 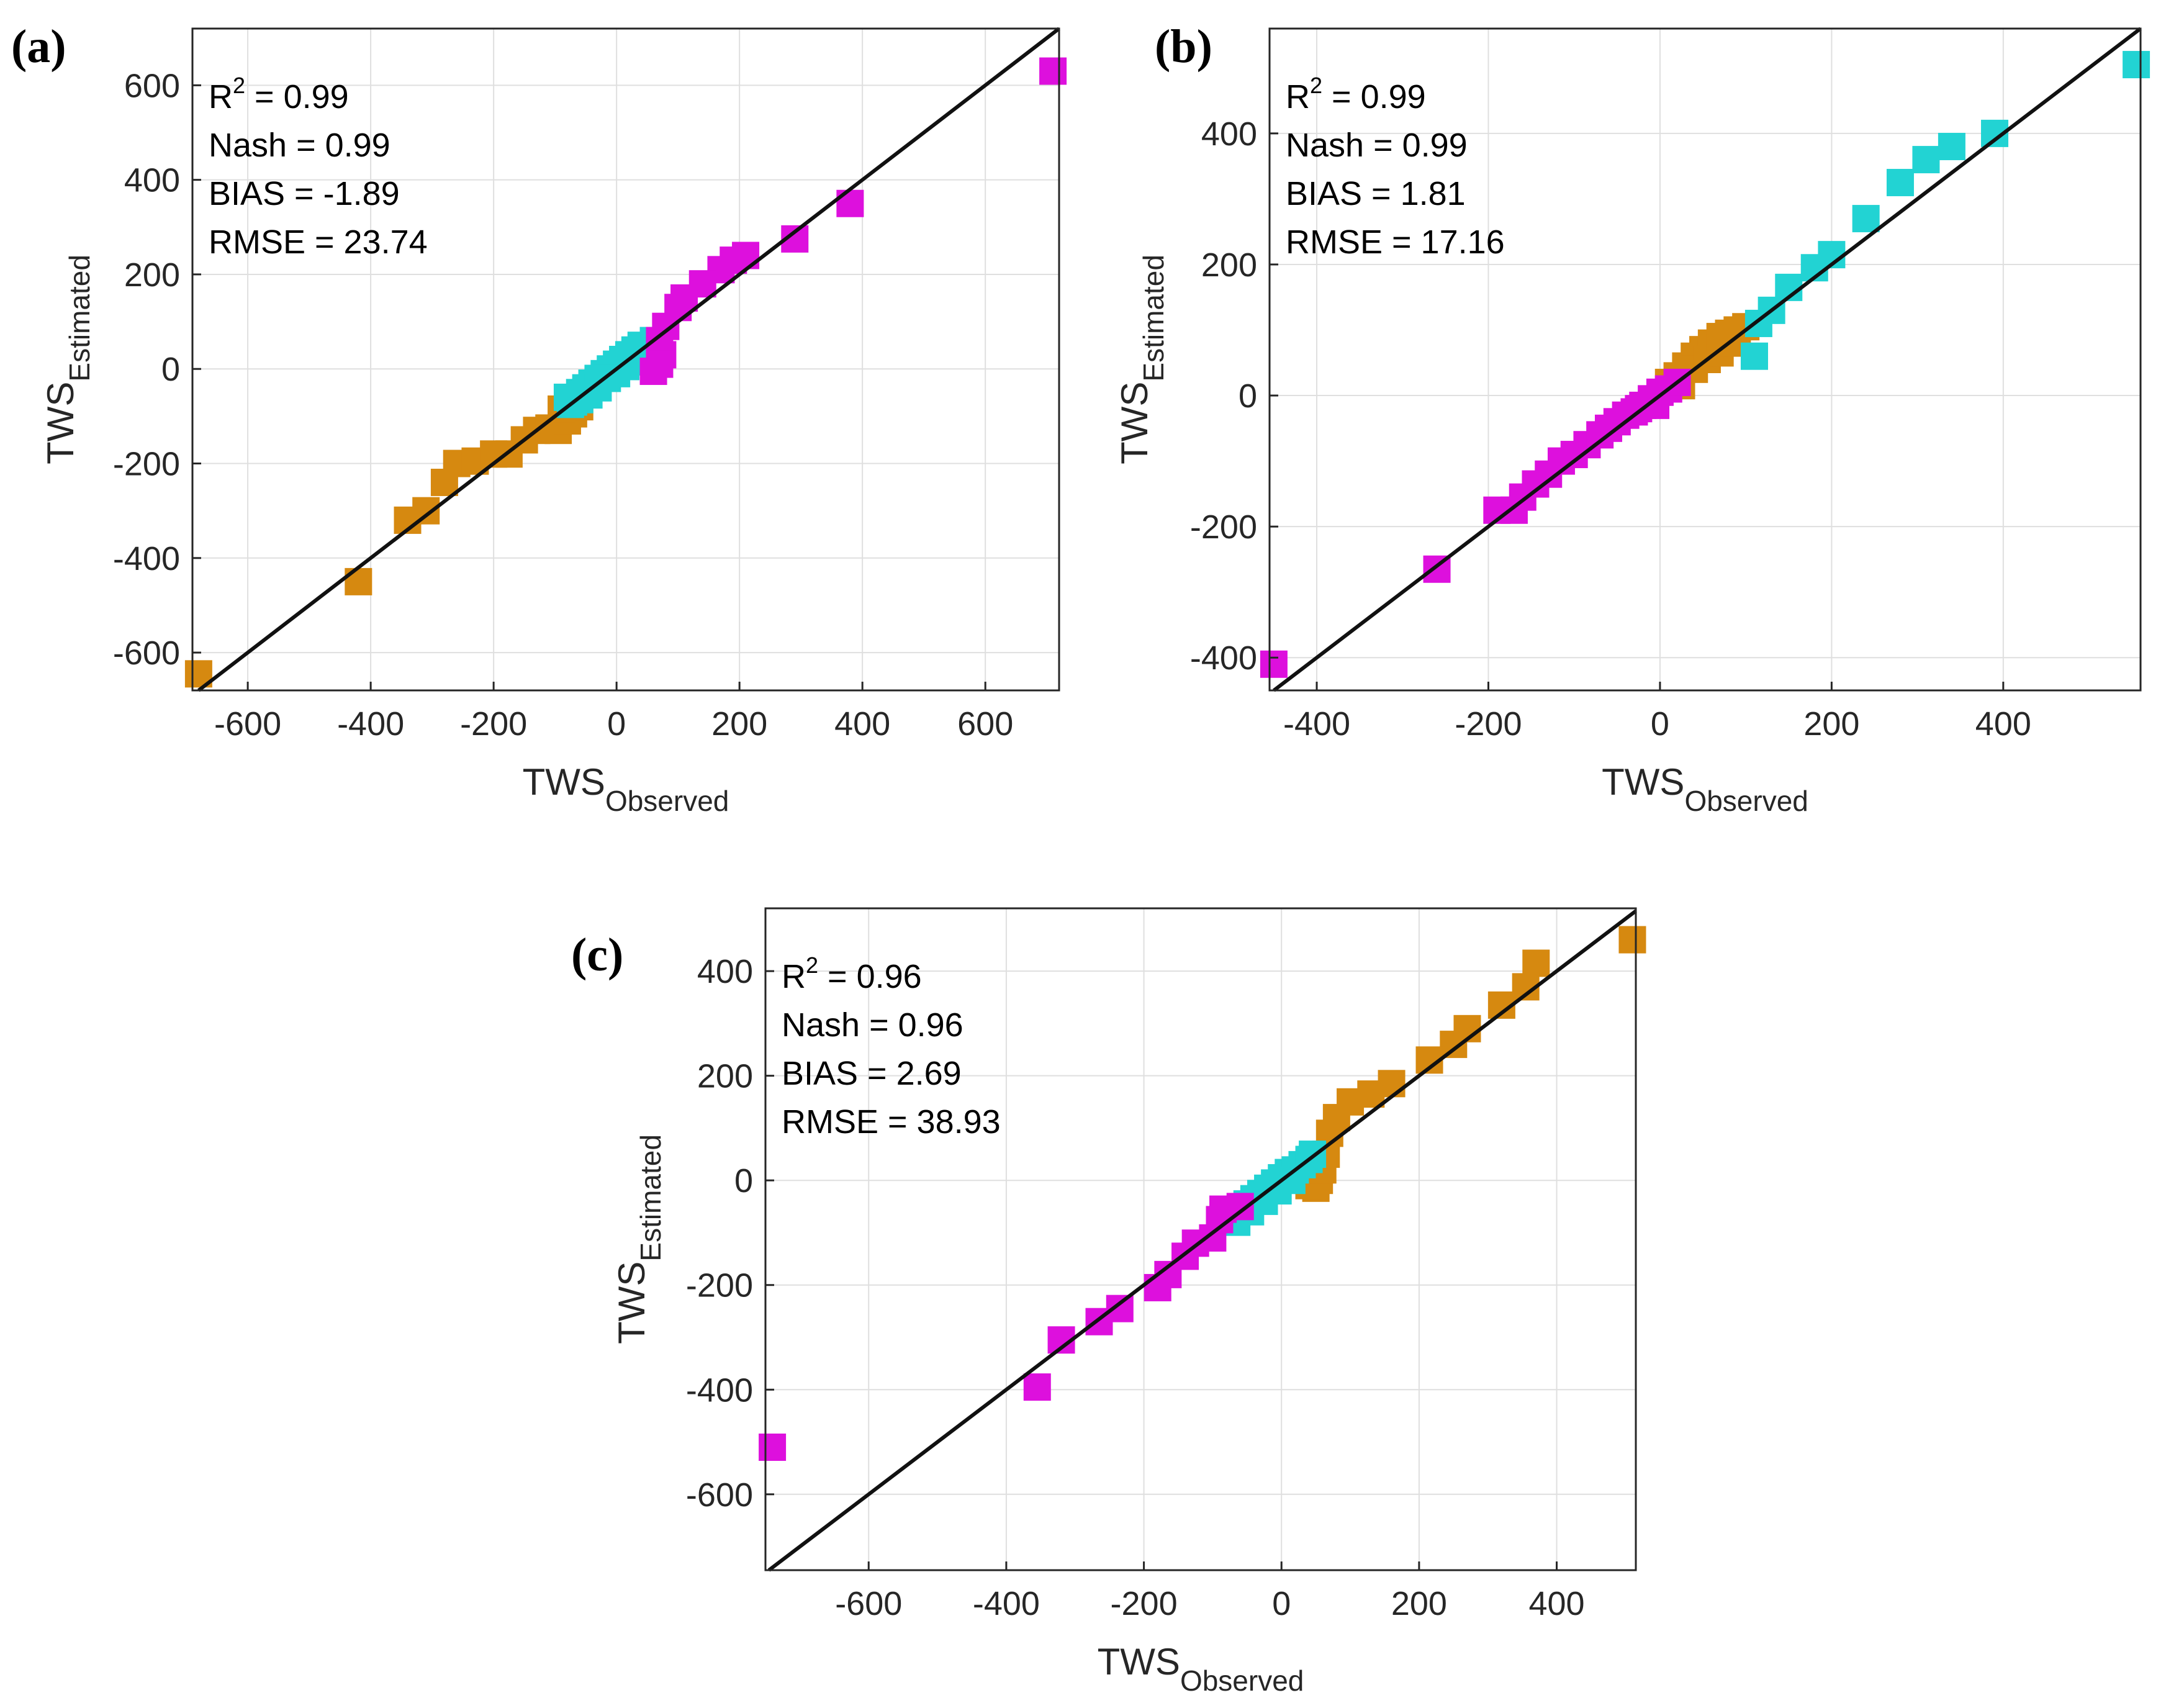 I want to click on stat-r2: R2 = 0.96, so click(x=852, y=973).